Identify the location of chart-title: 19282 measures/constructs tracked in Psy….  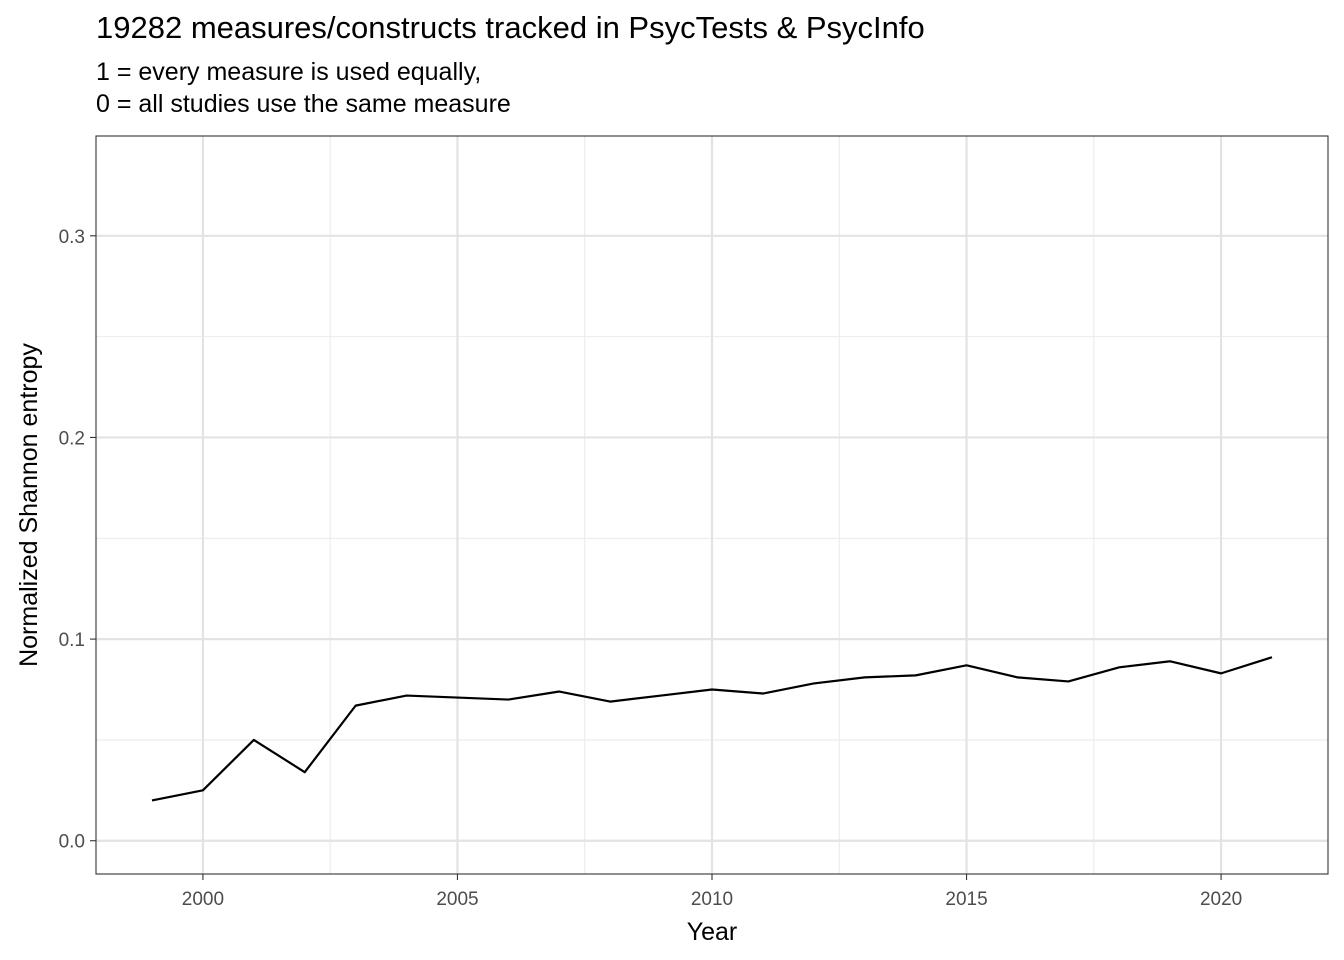
(510, 27).